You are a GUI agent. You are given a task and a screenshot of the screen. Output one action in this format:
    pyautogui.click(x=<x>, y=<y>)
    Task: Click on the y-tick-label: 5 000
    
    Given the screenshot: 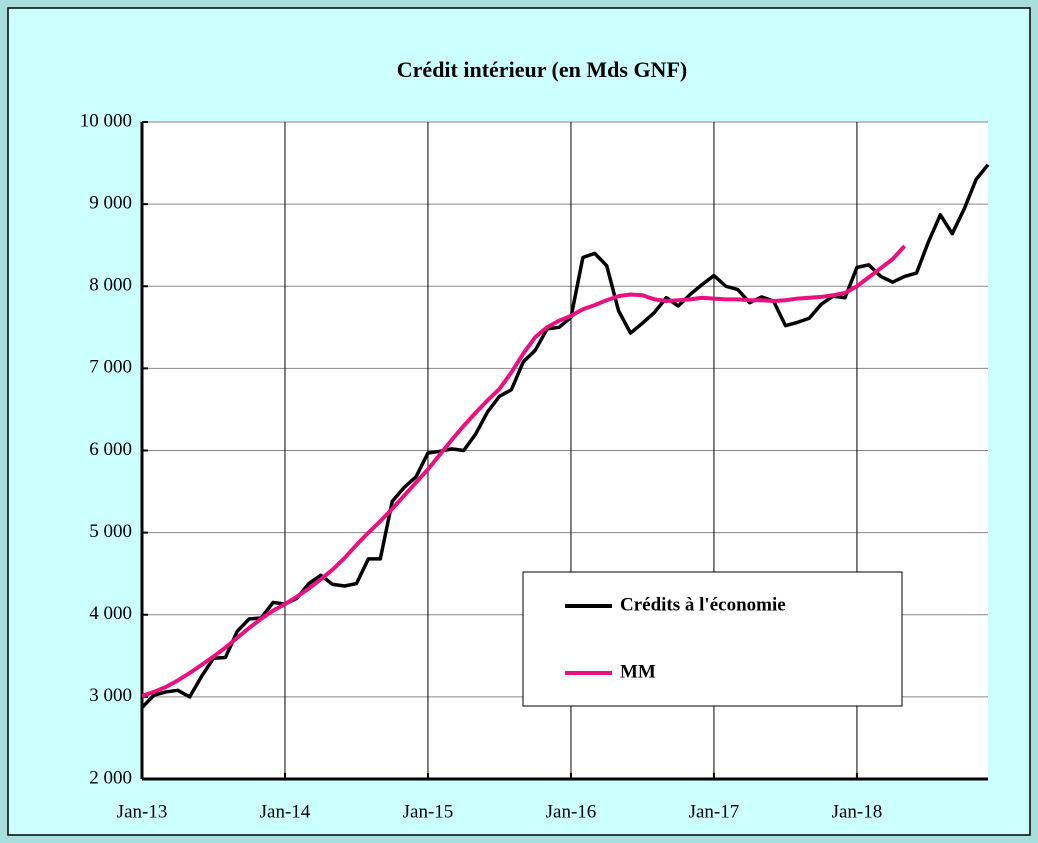 What is the action you would take?
    pyautogui.click(x=110, y=531)
    